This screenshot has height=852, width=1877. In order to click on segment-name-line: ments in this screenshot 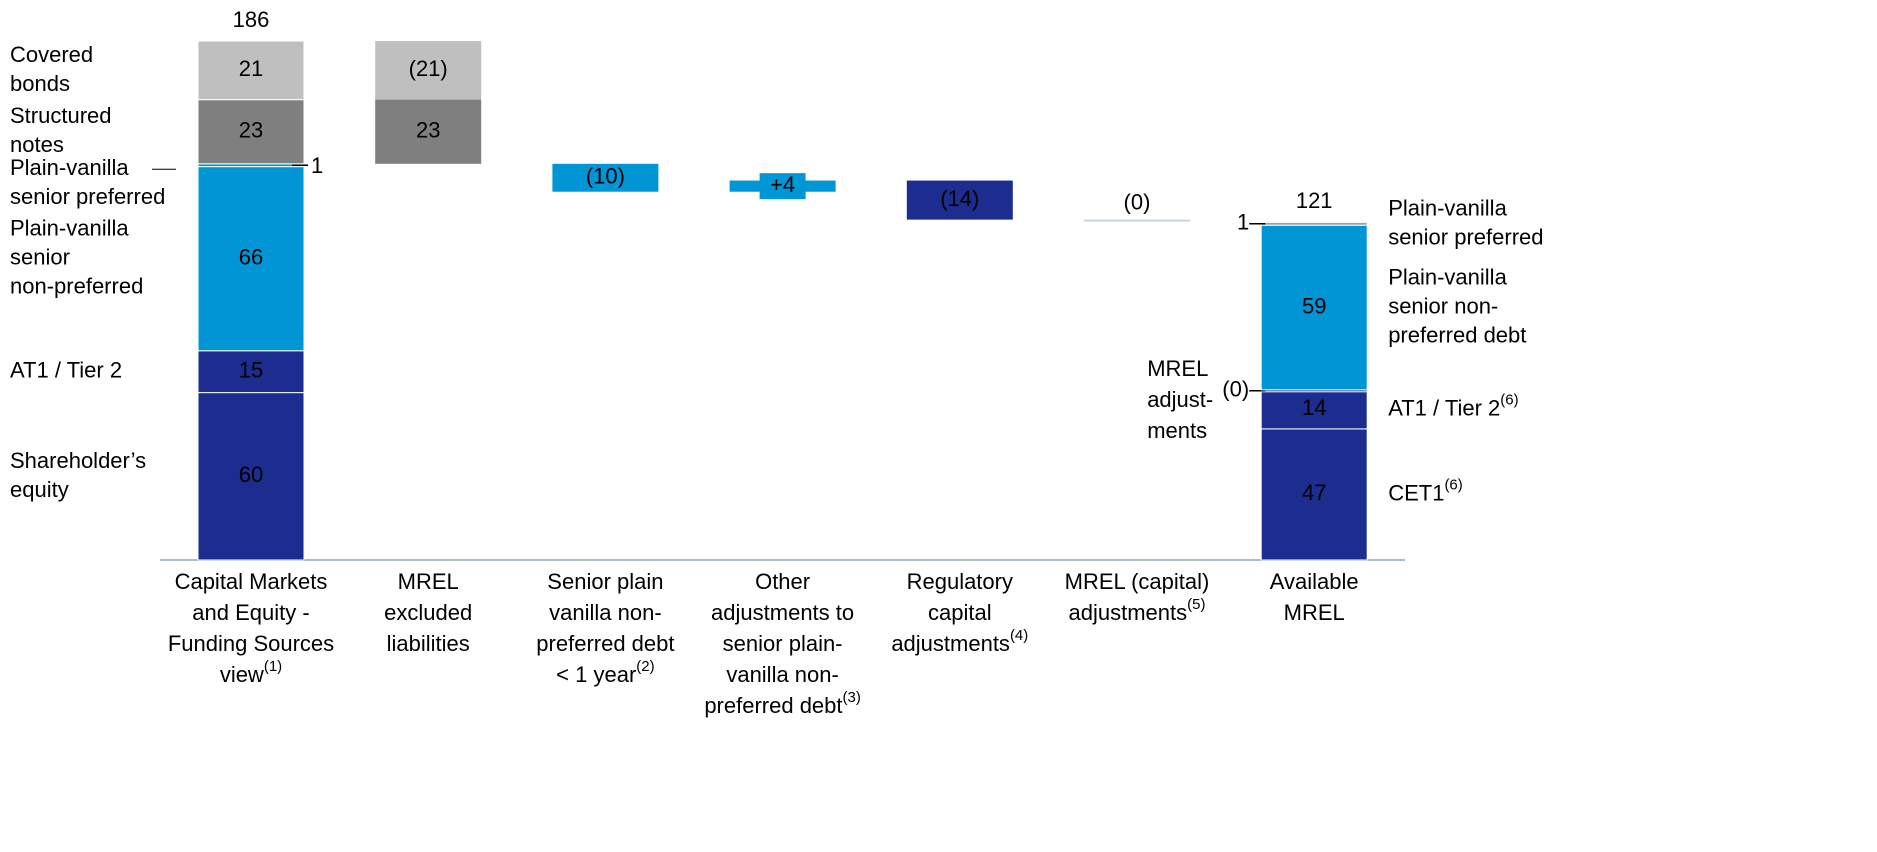, I will do `click(1177, 430)`.